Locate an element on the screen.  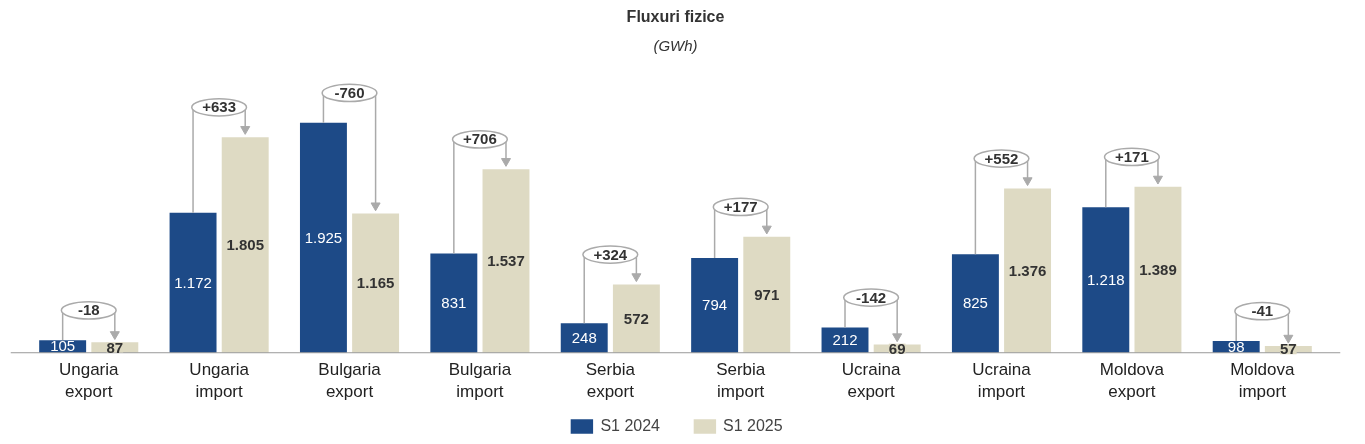
x-tick-label: Ucraina export is located at coordinates (871, 380).